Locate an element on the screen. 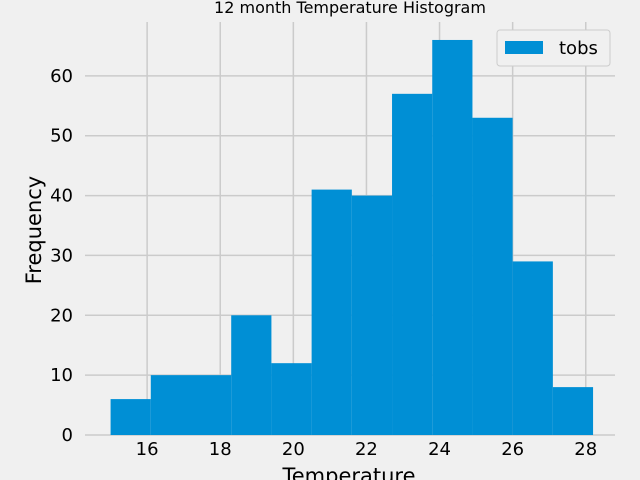 Image resolution: width=640 pixels, height=480 pixels. y-tick-label-4: 40 is located at coordinates (61, 196).